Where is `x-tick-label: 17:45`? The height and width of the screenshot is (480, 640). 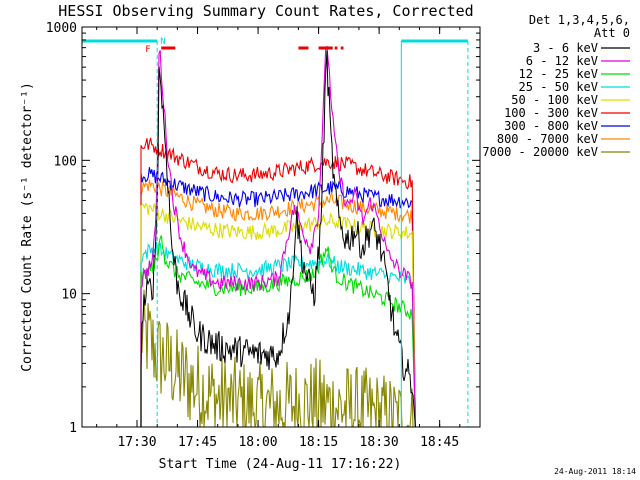 x-tick-label: 17:45 is located at coordinates (197, 442).